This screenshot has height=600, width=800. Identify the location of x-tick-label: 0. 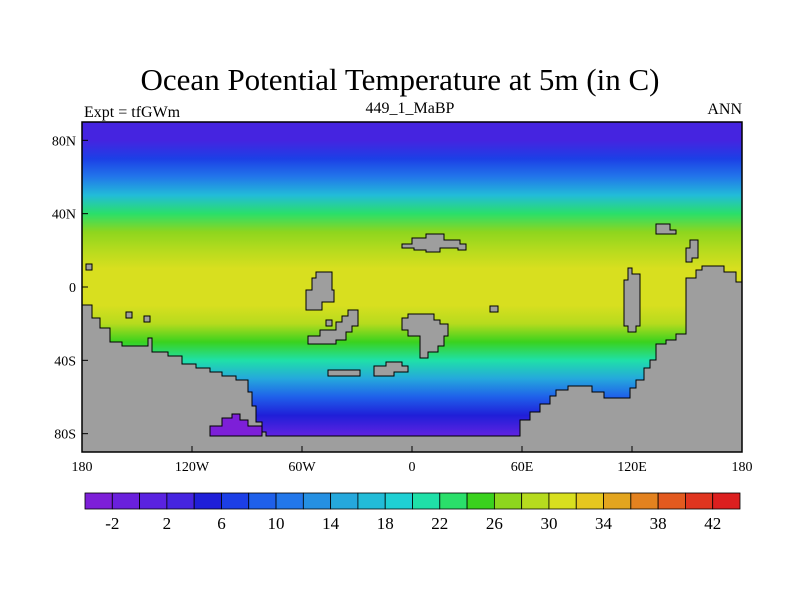
(412, 467).